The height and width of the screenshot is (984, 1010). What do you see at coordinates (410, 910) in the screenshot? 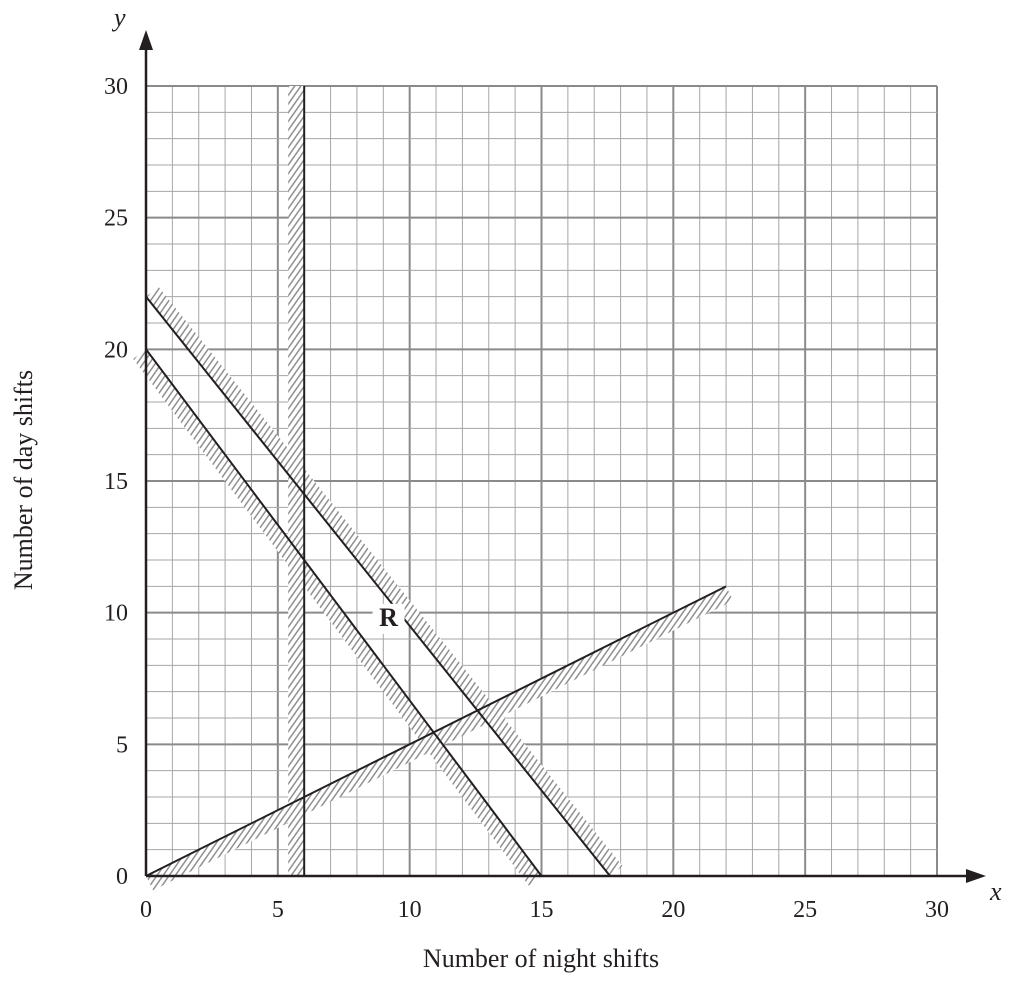
I see `x-tick-label: 10` at bounding box center [410, 910].